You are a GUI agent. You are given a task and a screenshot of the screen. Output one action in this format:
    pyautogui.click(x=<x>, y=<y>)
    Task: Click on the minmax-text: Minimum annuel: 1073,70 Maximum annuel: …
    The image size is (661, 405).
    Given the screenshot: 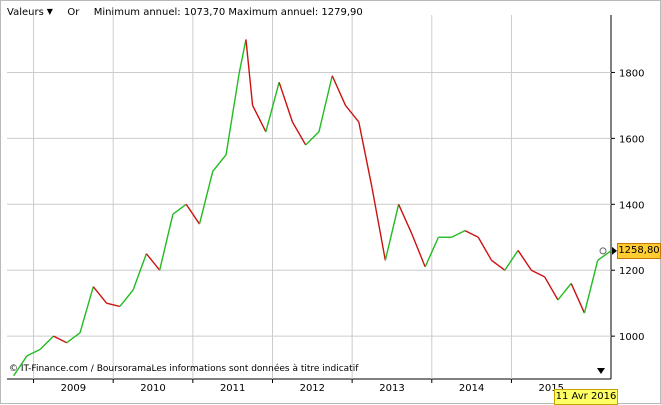 What is the action you would take?
    pyautogui.click(x=228, y=12)
    